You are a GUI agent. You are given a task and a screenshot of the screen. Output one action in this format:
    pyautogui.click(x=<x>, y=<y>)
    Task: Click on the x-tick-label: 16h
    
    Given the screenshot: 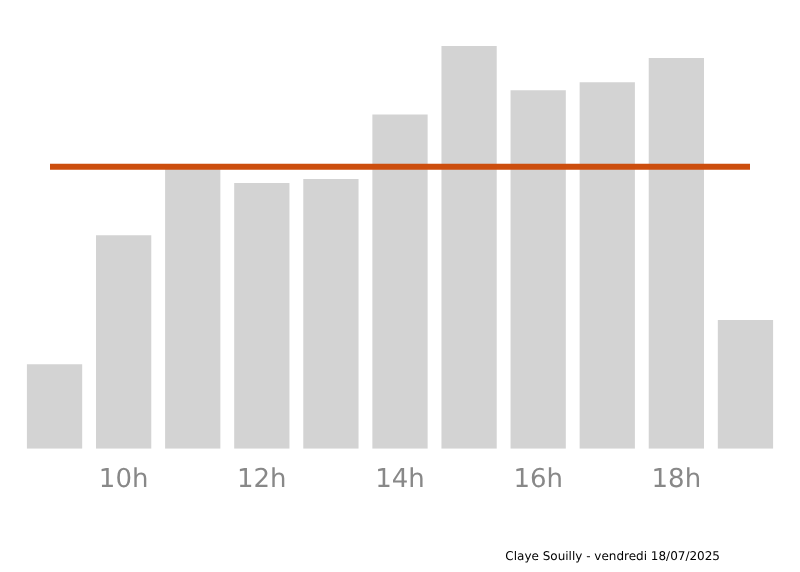 What is the action you would take?
    pyautogui.click(x=538, y=480)
    